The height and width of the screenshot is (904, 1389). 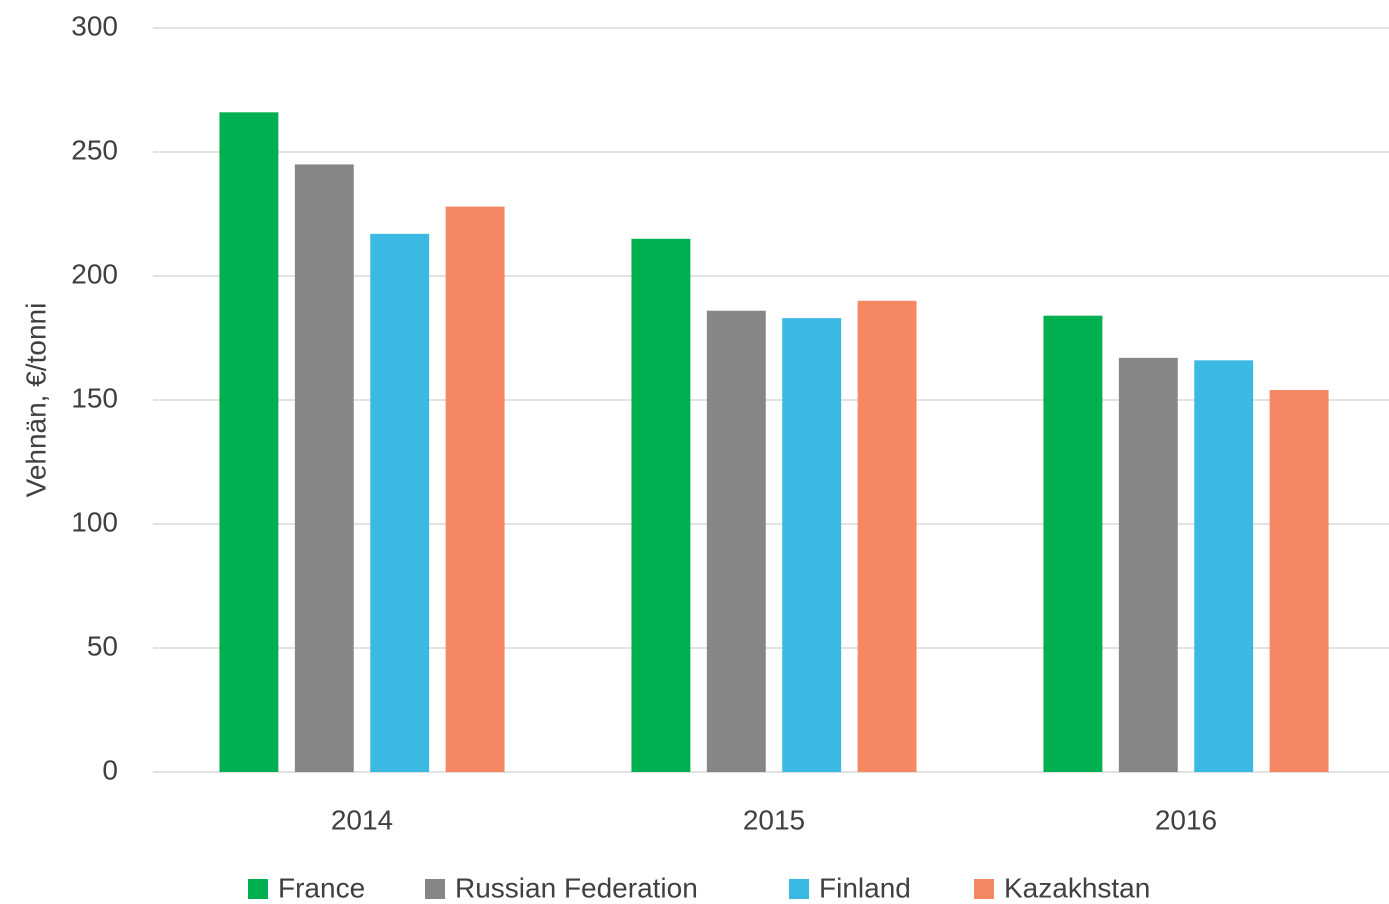 What do you see at coordinates (576, 887) in the screenshot?
I see `legend-label: Russian Federation` at bounding box center [576, 887].